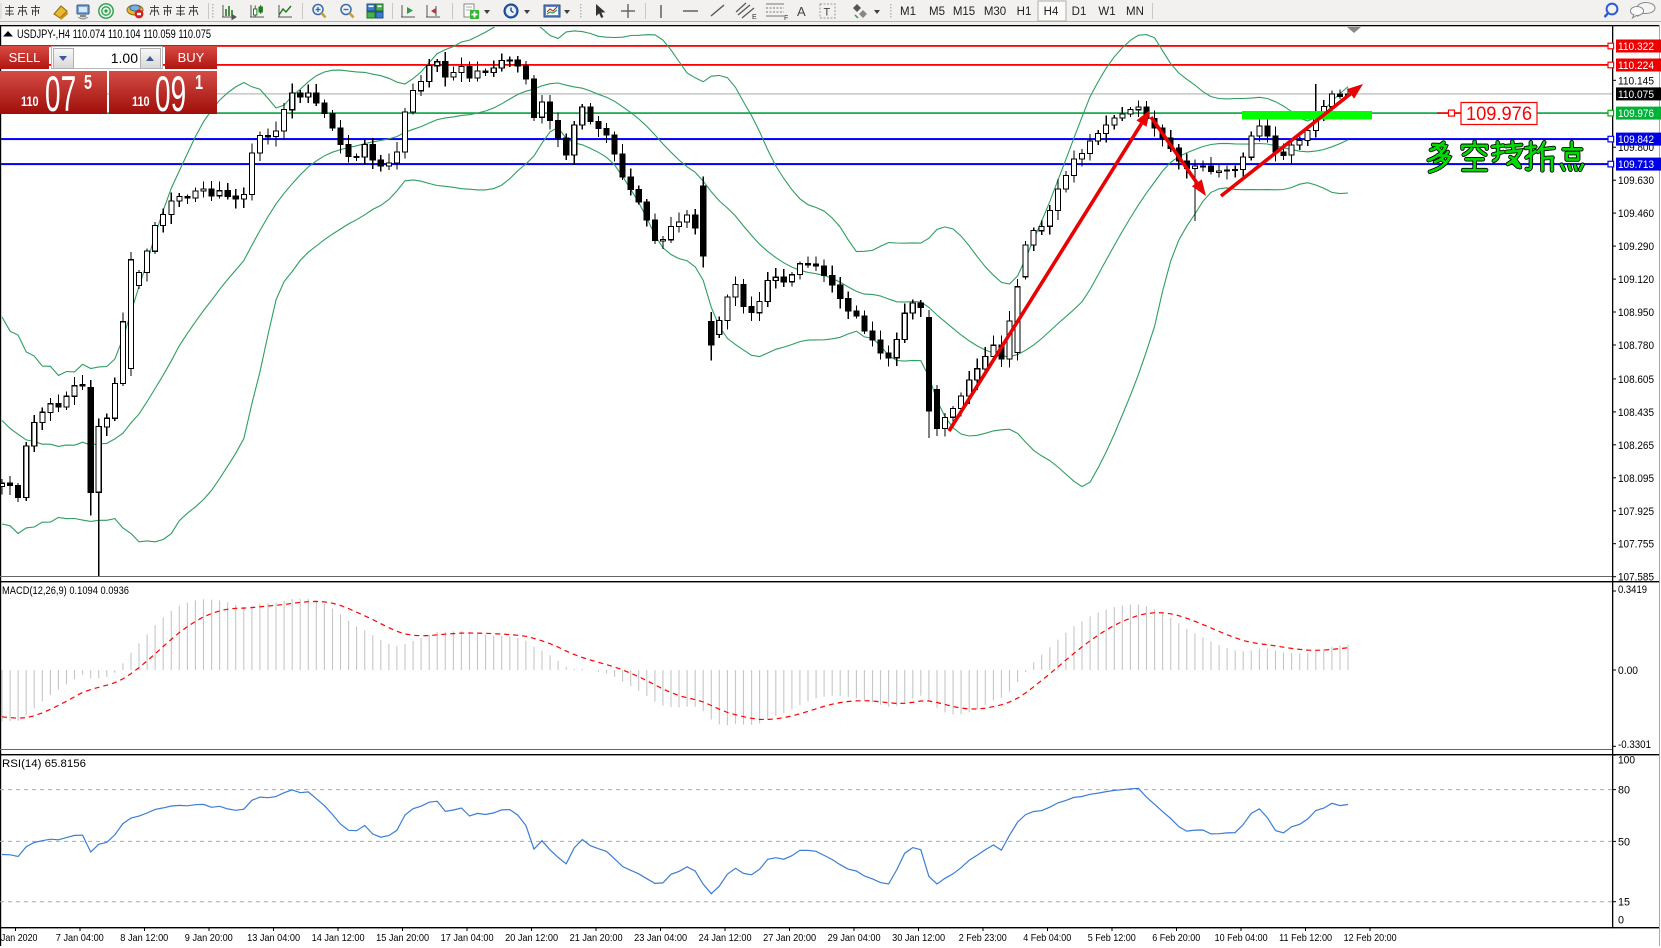 The height and width of the screenshot is (948, 1661). I want to click on svg-text: D1, so click(1079, 12).